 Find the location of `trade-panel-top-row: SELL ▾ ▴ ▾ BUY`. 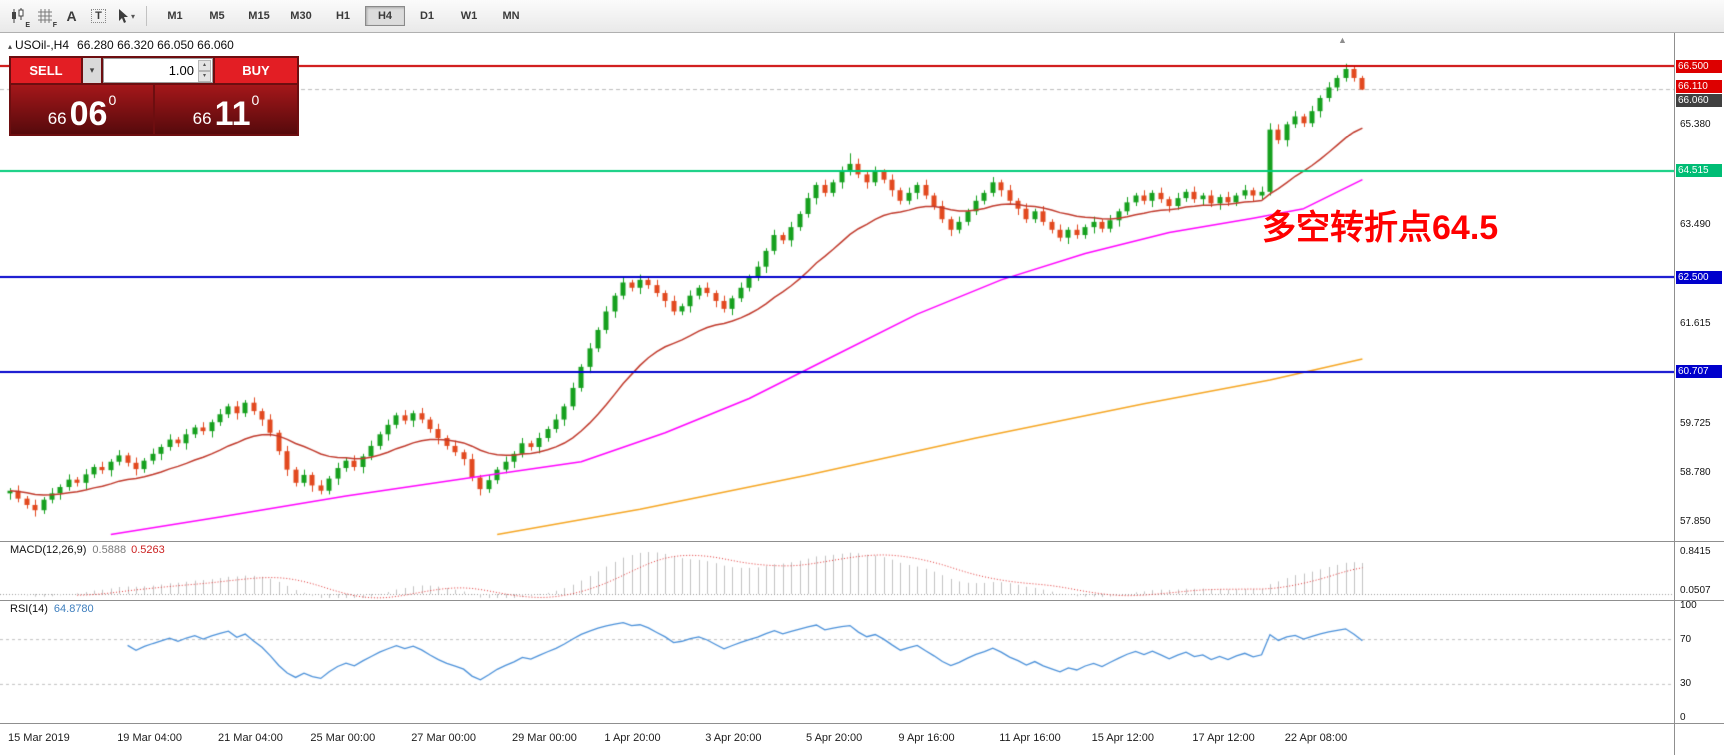

trade-panel-top-row: SELL ▾ ▴ ▾ BUY is located at coordinates (154, 70).